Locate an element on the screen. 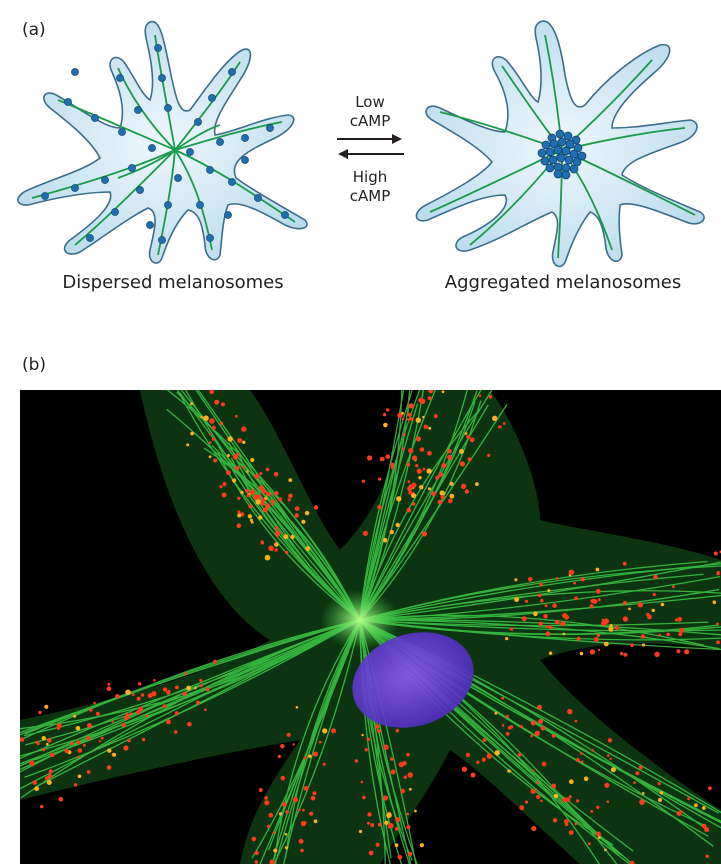  aggregated-cell is located at coordinates (560, 144).